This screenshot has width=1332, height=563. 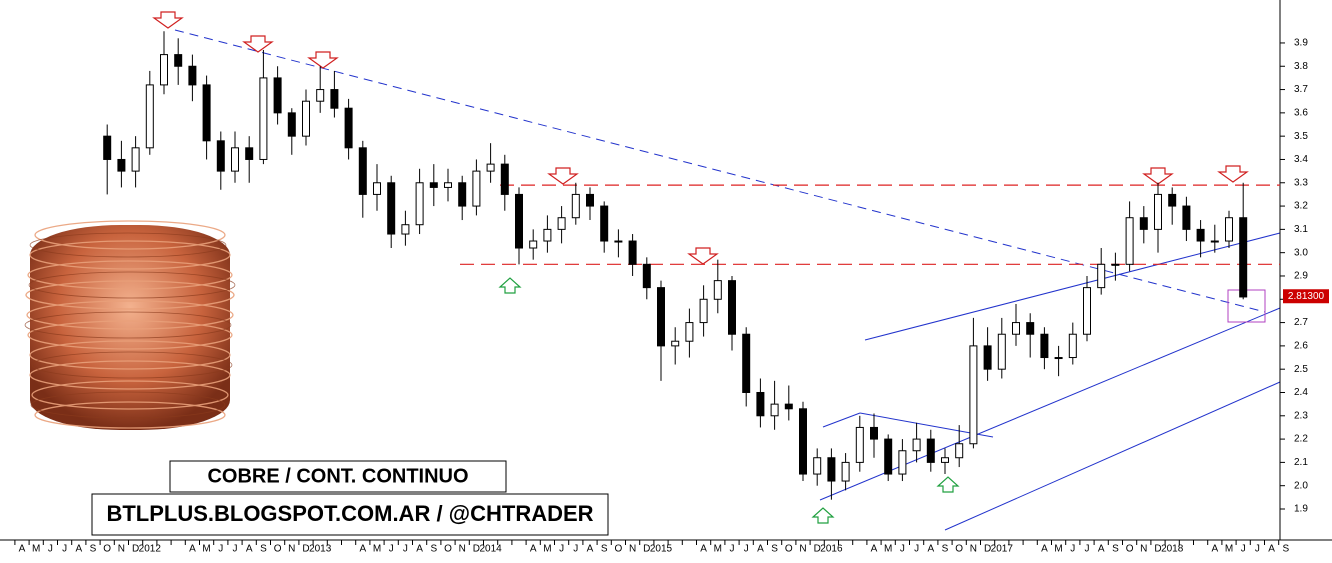 What do you see at coordinates (1301, 276) in the screenshot?
I see `y-tick-label: 2.9` at bounding box center [1301, 276].